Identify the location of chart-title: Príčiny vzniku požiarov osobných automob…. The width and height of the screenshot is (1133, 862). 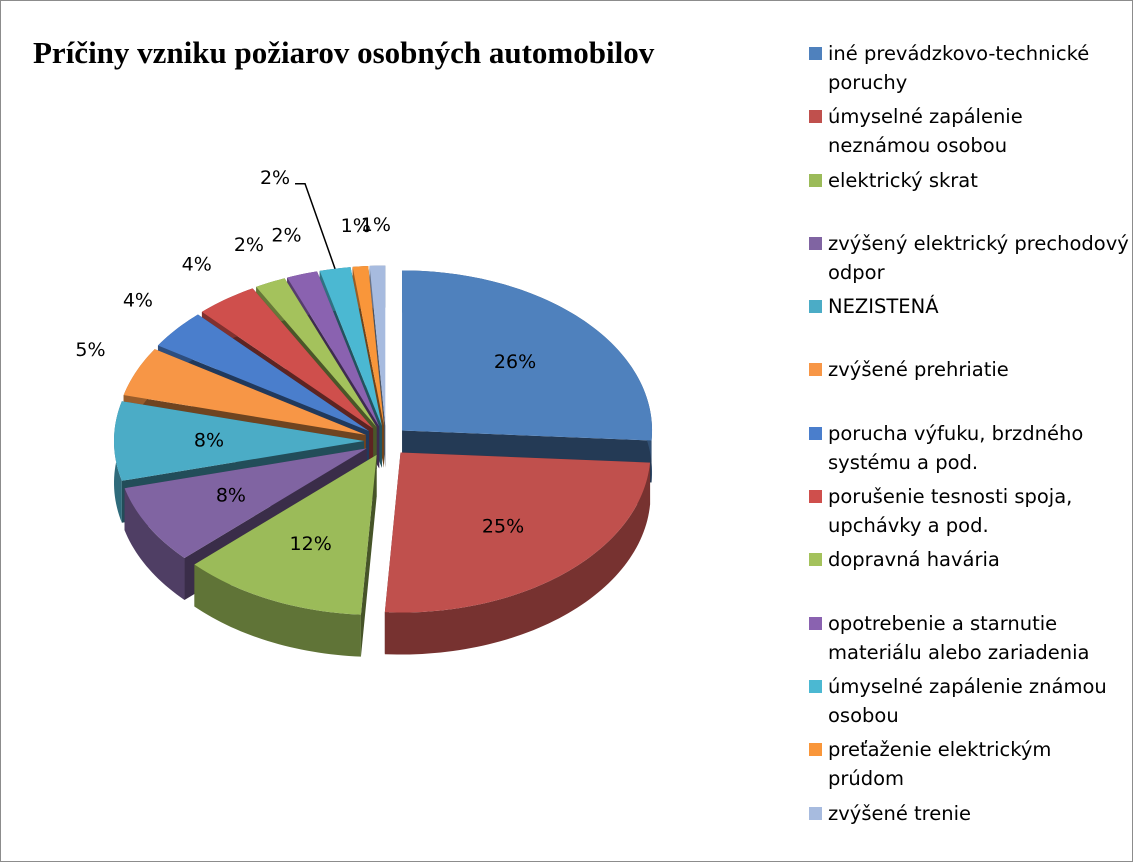
(344, 52).